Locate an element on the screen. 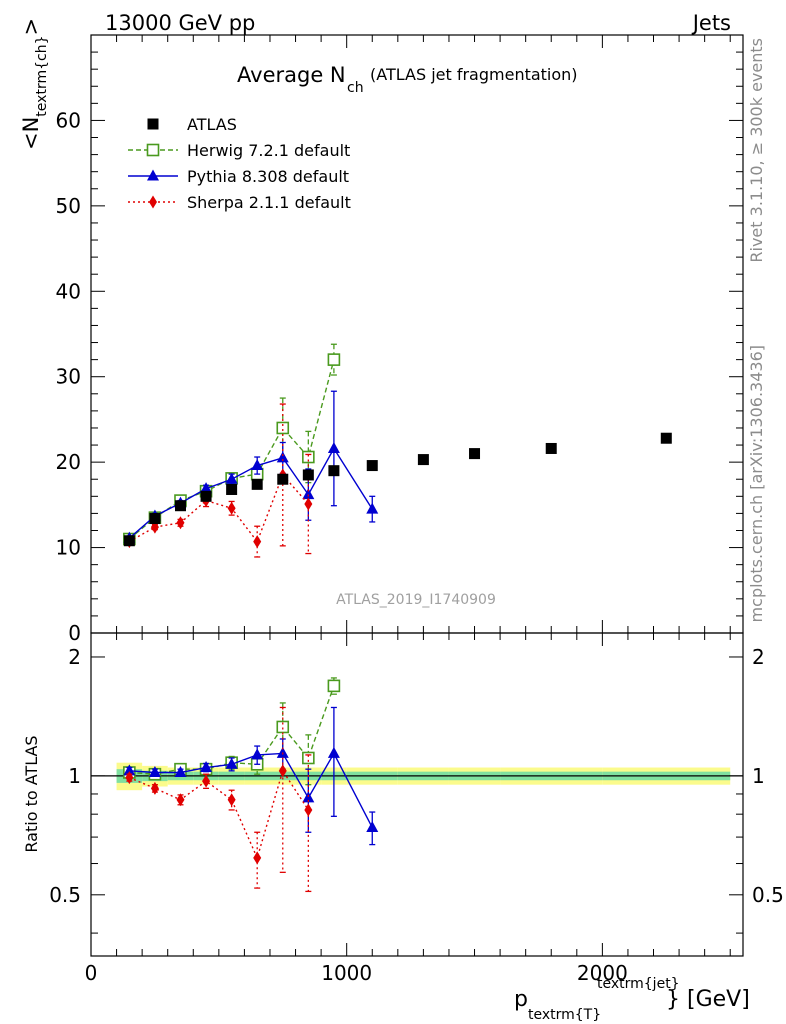 This screenshot has height=1024, width=786. bottom-ylabel: Ratio to ATLAS is located at coordinates (31, 793).